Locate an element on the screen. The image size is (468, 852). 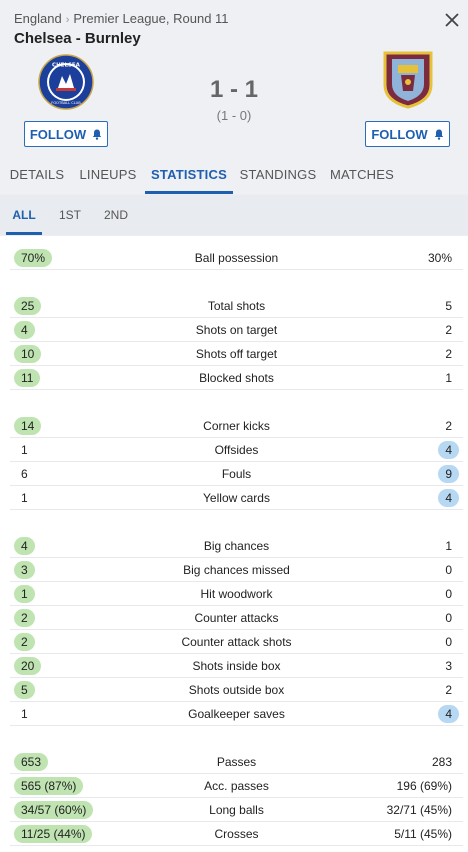
stat-label: Big chances is located at coordinates (236, 546).